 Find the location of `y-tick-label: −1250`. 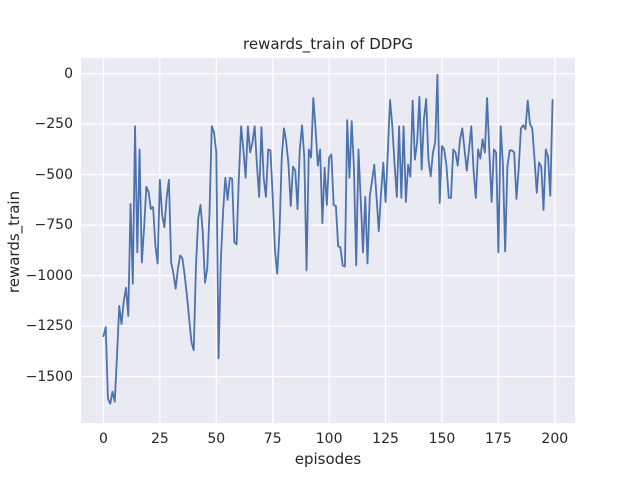

y-tick-label: −1250 is located at coordinates (49, 326).